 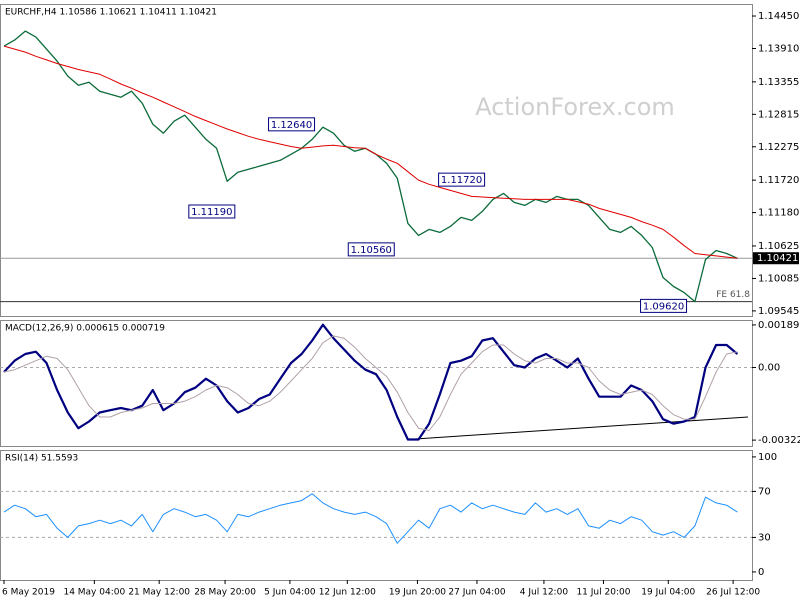 I want to click on y-tick-label: 1.12275, so click(x=778, y=147).